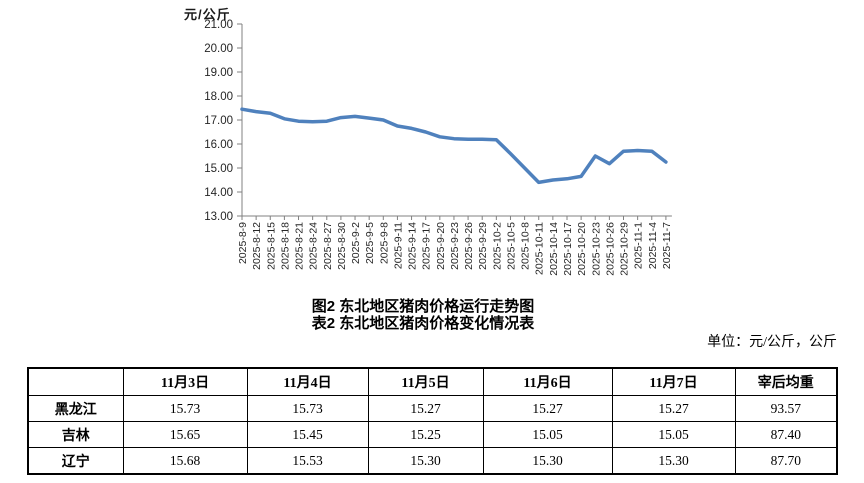  I want to click on x-tick-label: 2025-11-4, so click(653, 245).